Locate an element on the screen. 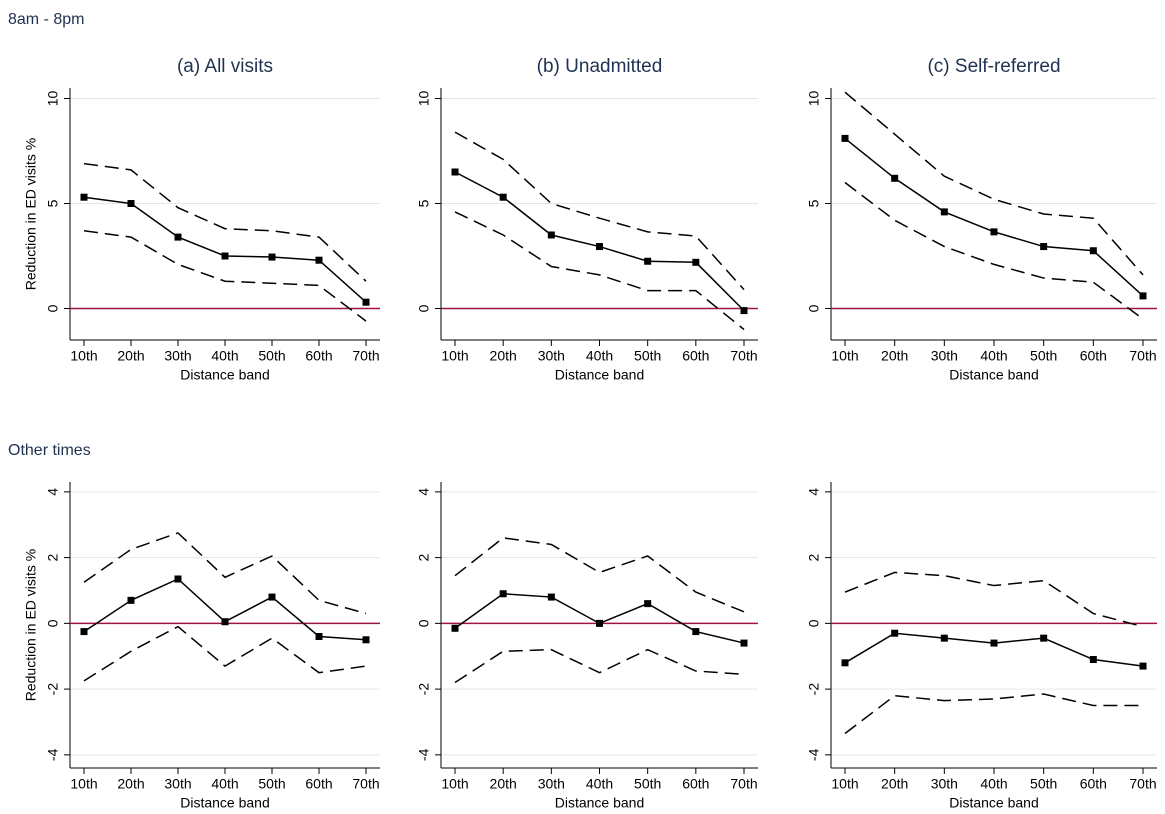 Image resolution: width=1165 pixels, height=814 pixels. chart-title: (c) Self-referred is located at coordinates (993, 66).